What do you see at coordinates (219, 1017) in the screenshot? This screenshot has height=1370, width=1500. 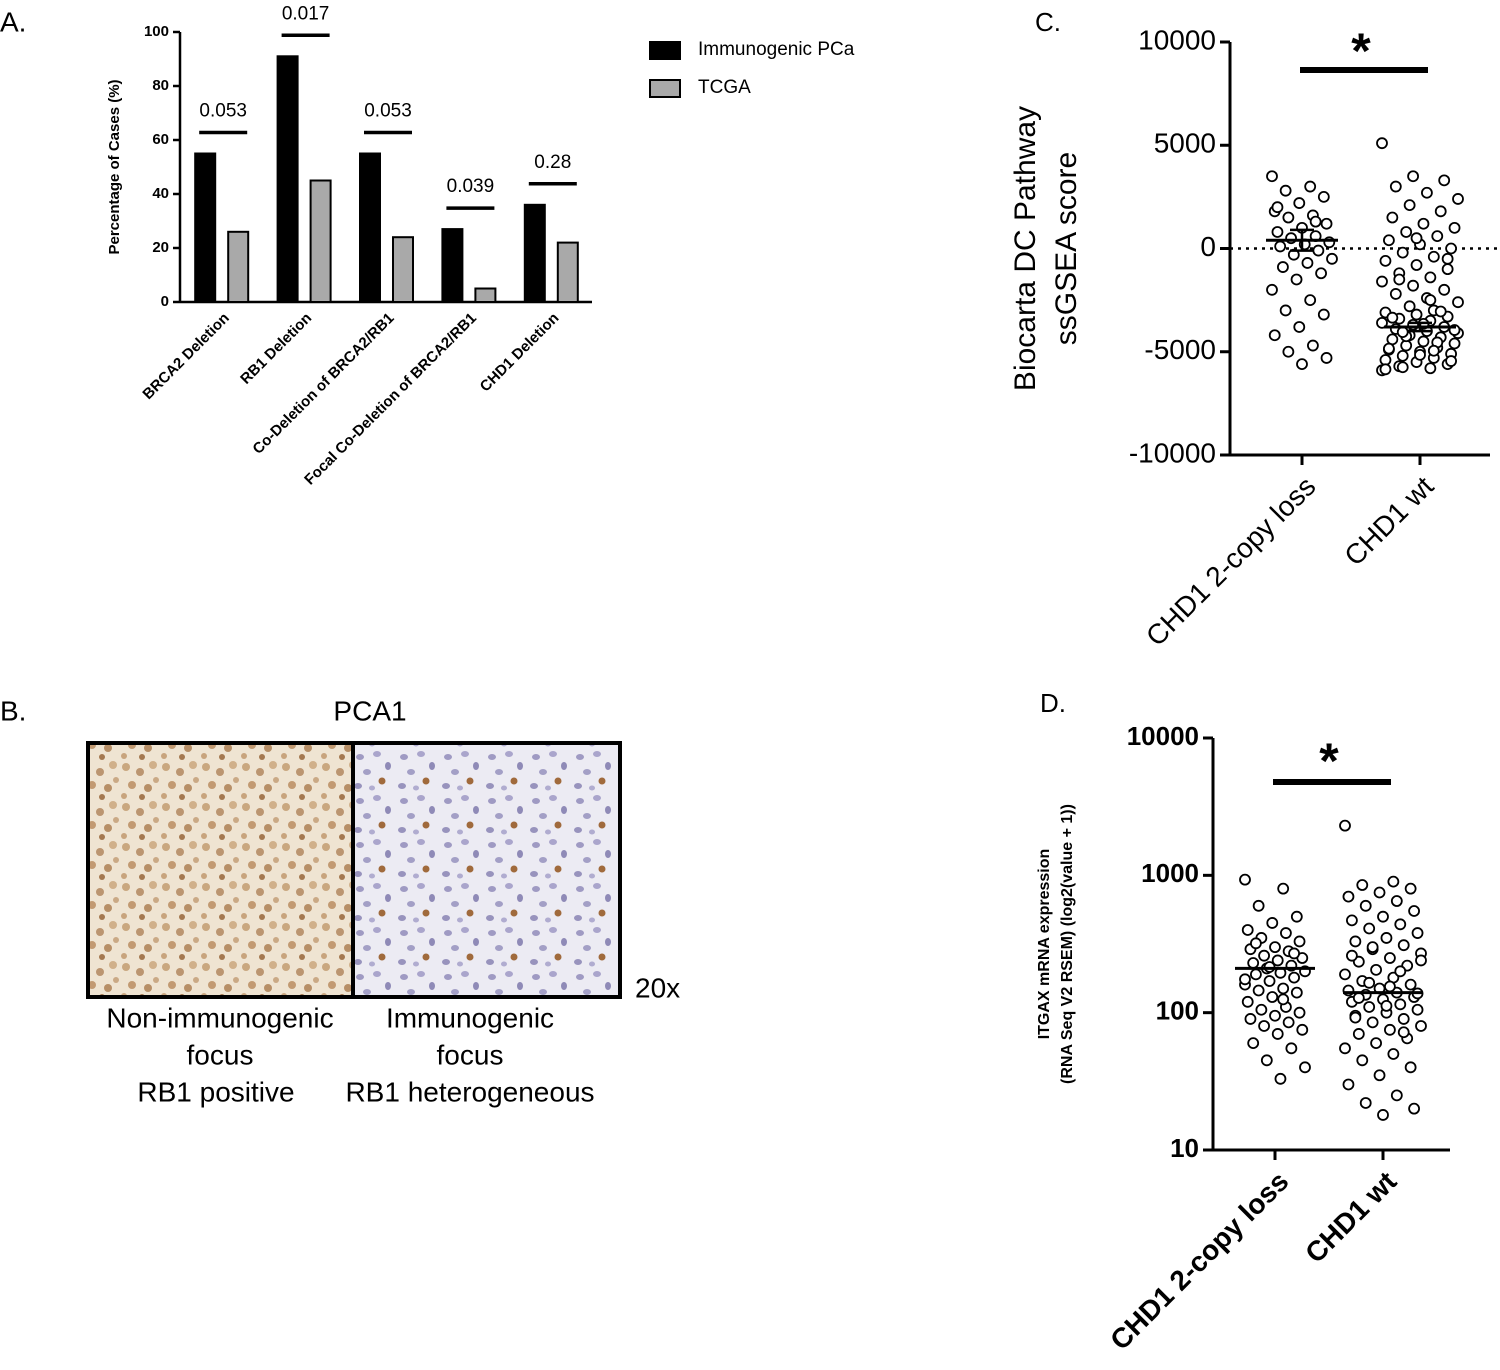 I see `caption: Non-immunogenic` at bounding box center [219, 1017].